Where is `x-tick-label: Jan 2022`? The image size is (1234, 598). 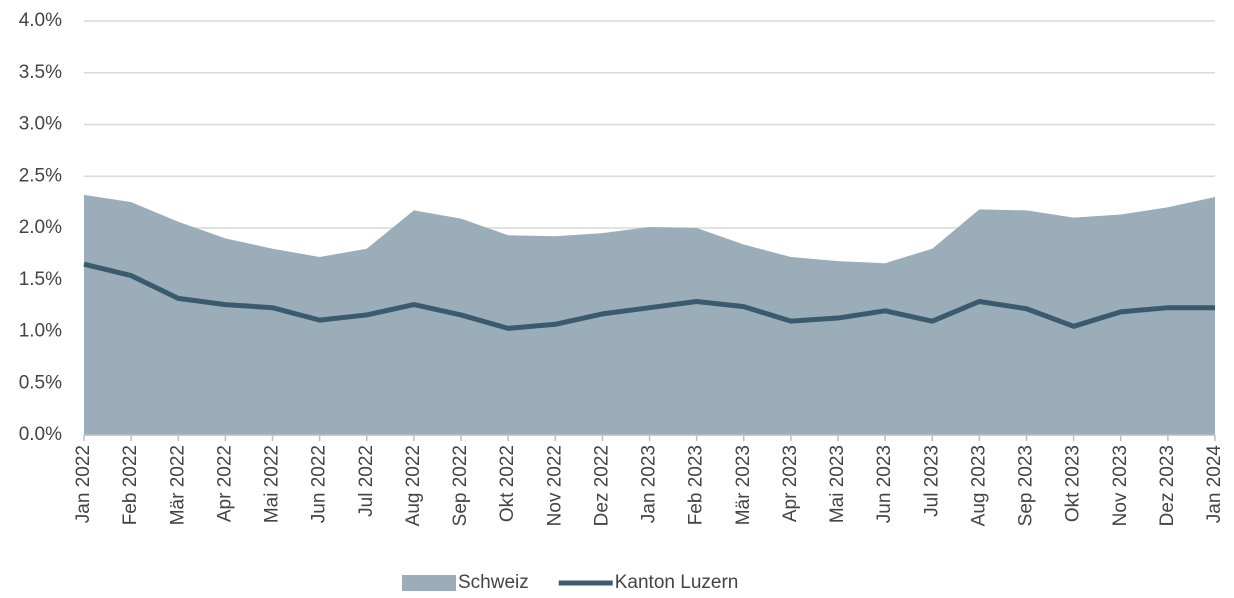 x-tick-label: Jan 2022 is located at coordinates (83, 484).